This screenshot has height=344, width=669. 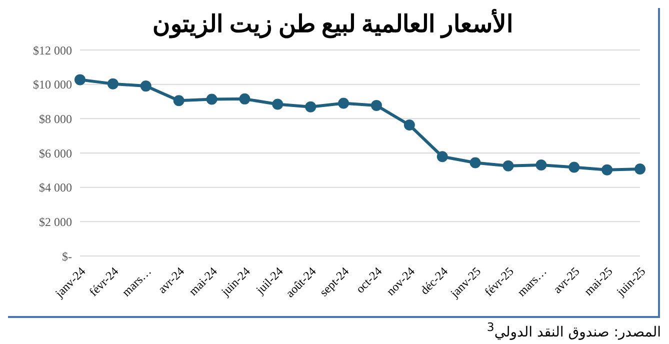 I want to click on chart-title: الأسعار العالمية لبيع طن زيت الزيتون, so click(x=333, y=25).